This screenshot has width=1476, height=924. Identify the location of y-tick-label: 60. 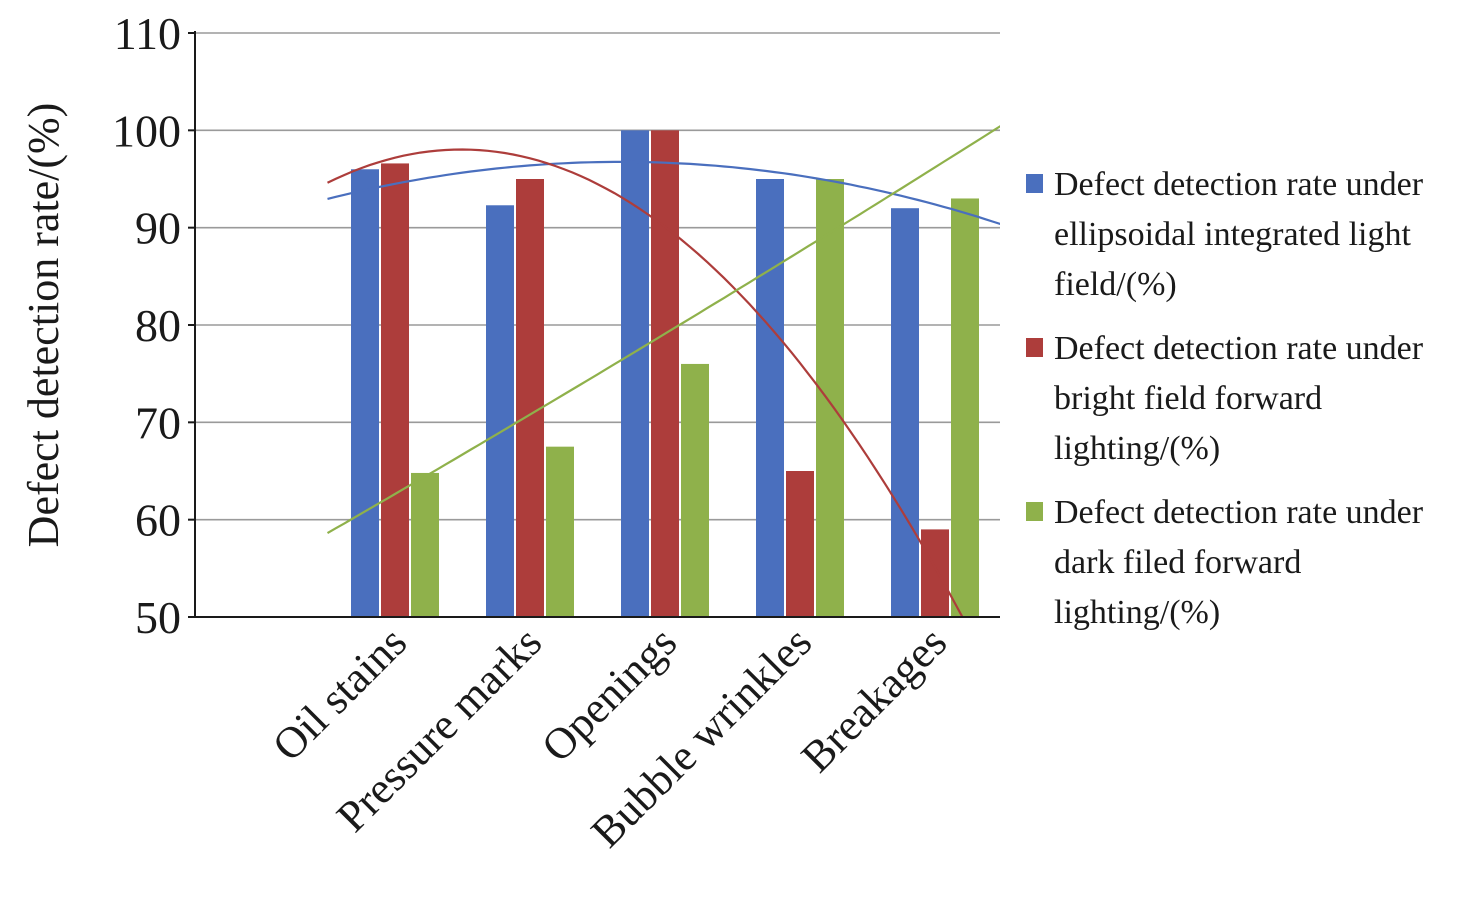
(158, 520).